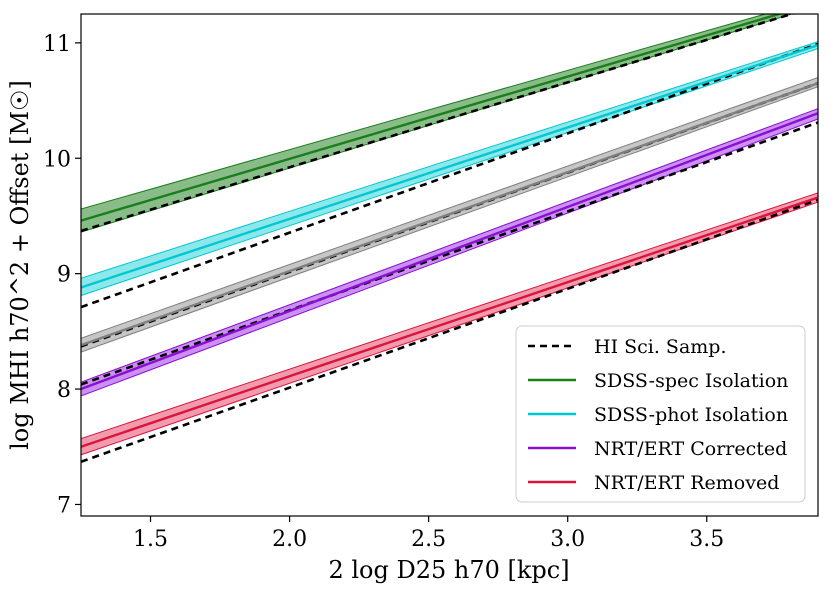 The image size is (831, 594). Describe the element at coordinates (57, 159) in the screenshot. I see `y-tick-label: 10` at that location.